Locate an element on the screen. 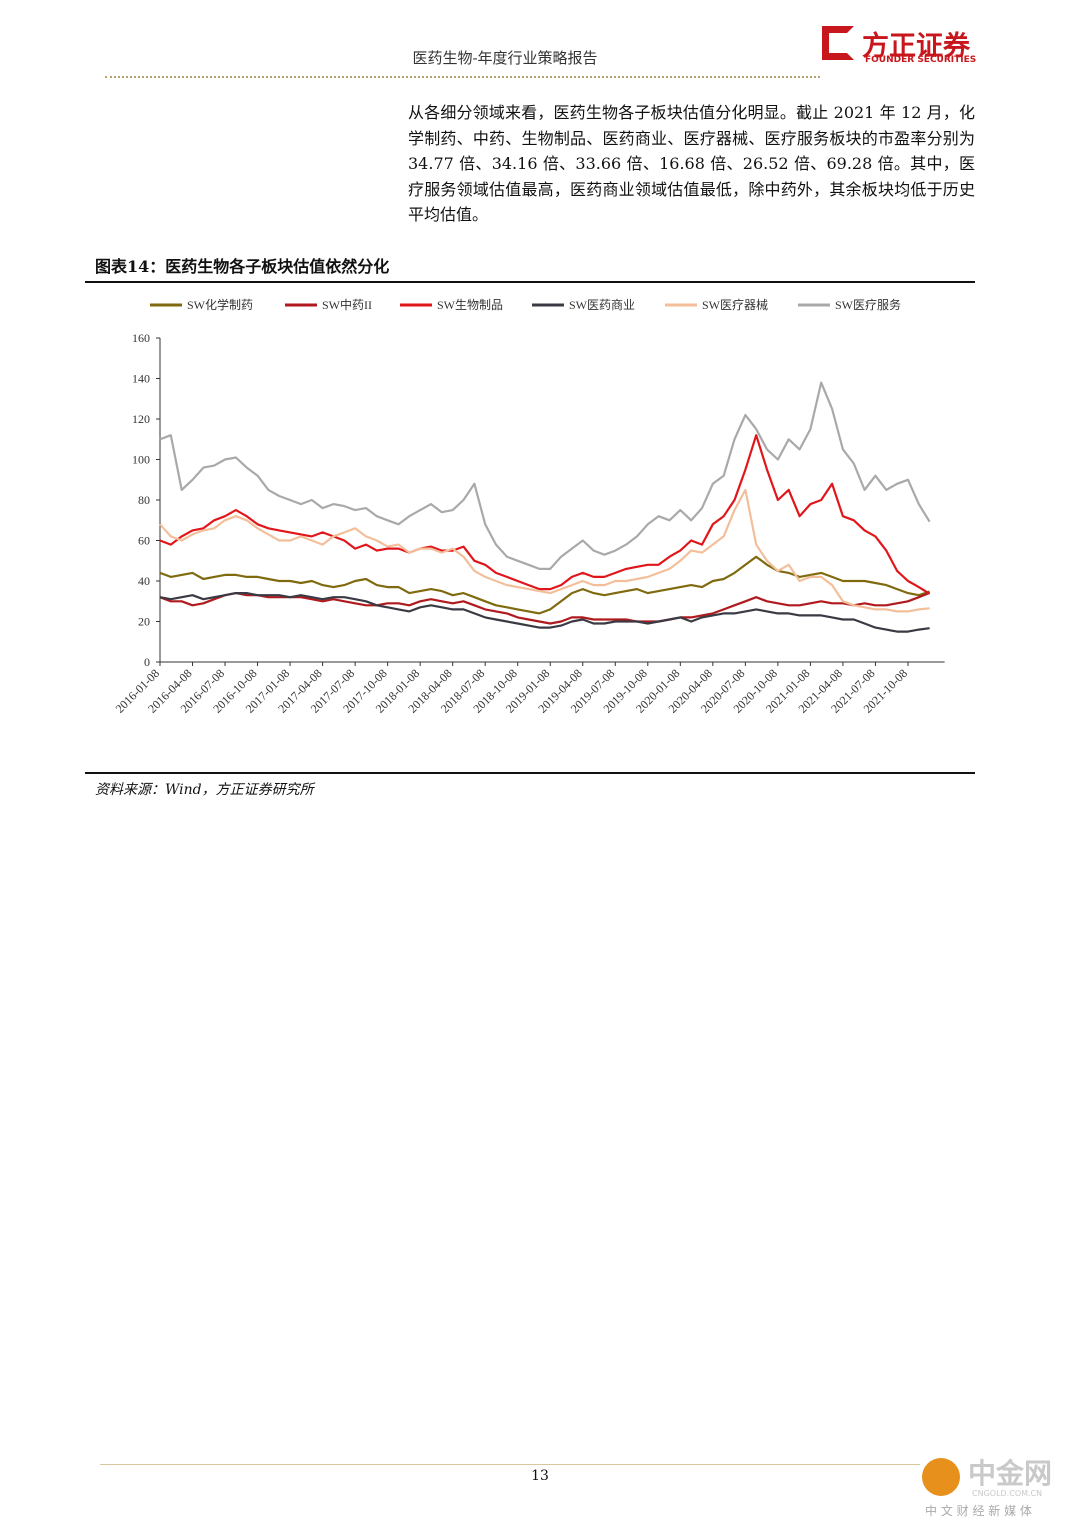 The image size is (1080, 1527). legend-label: SW化学制药 is located at coordinates (220, 304).